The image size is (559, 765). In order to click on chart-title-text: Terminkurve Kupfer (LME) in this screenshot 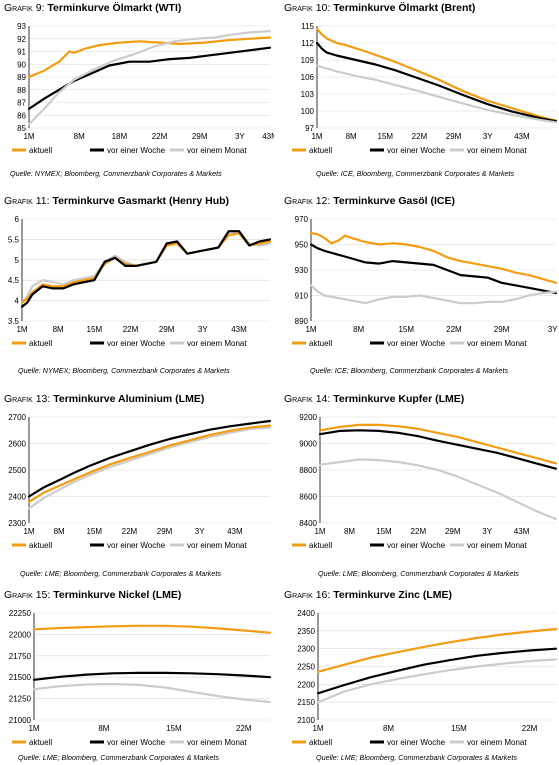, I will do `click(399, 399)`.